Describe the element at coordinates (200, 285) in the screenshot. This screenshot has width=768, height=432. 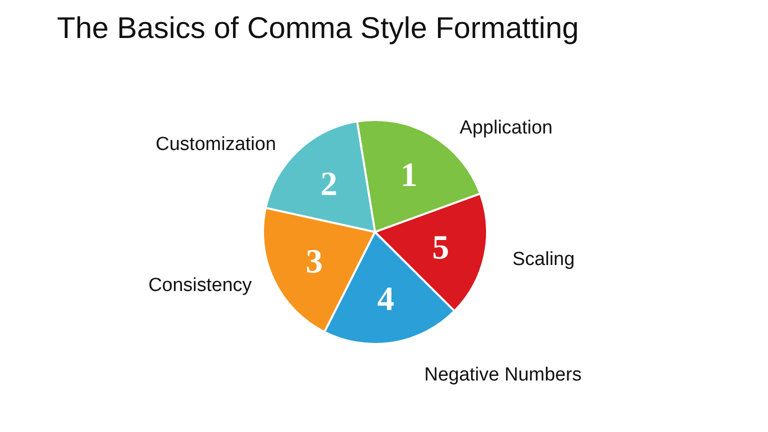
I see `slice-label: Consistency` at that location.